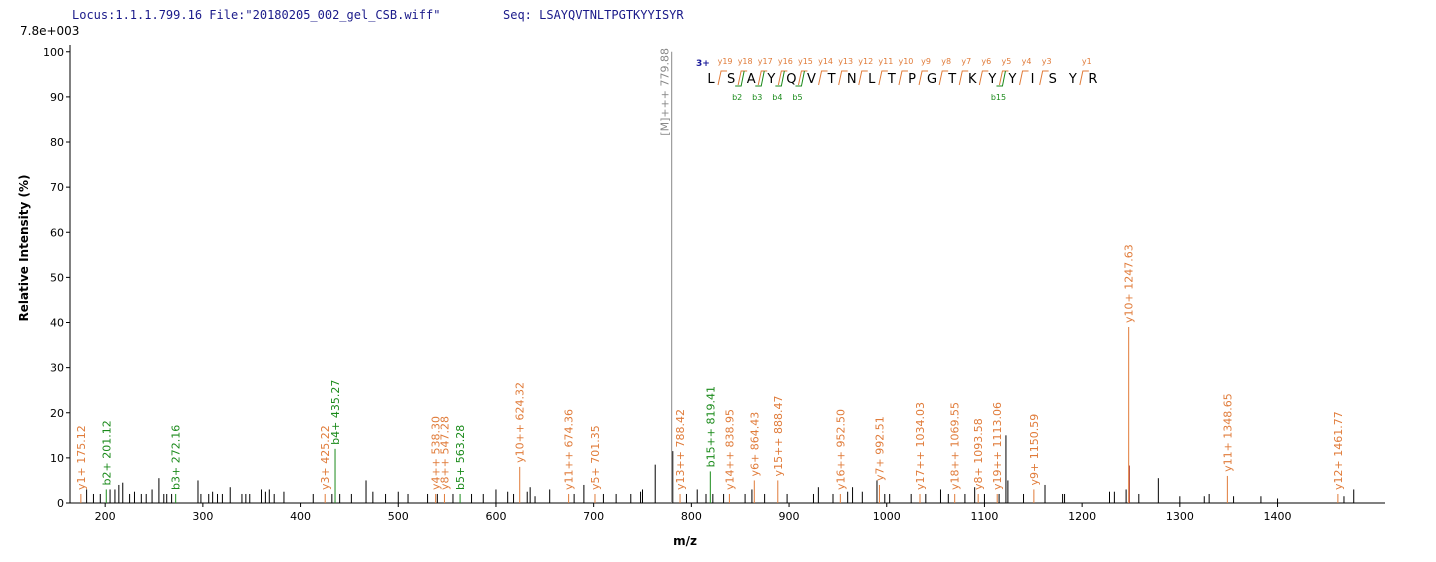 This screenshot has height=562, width=1436. I want to click on residue: K, so click(972, 79).